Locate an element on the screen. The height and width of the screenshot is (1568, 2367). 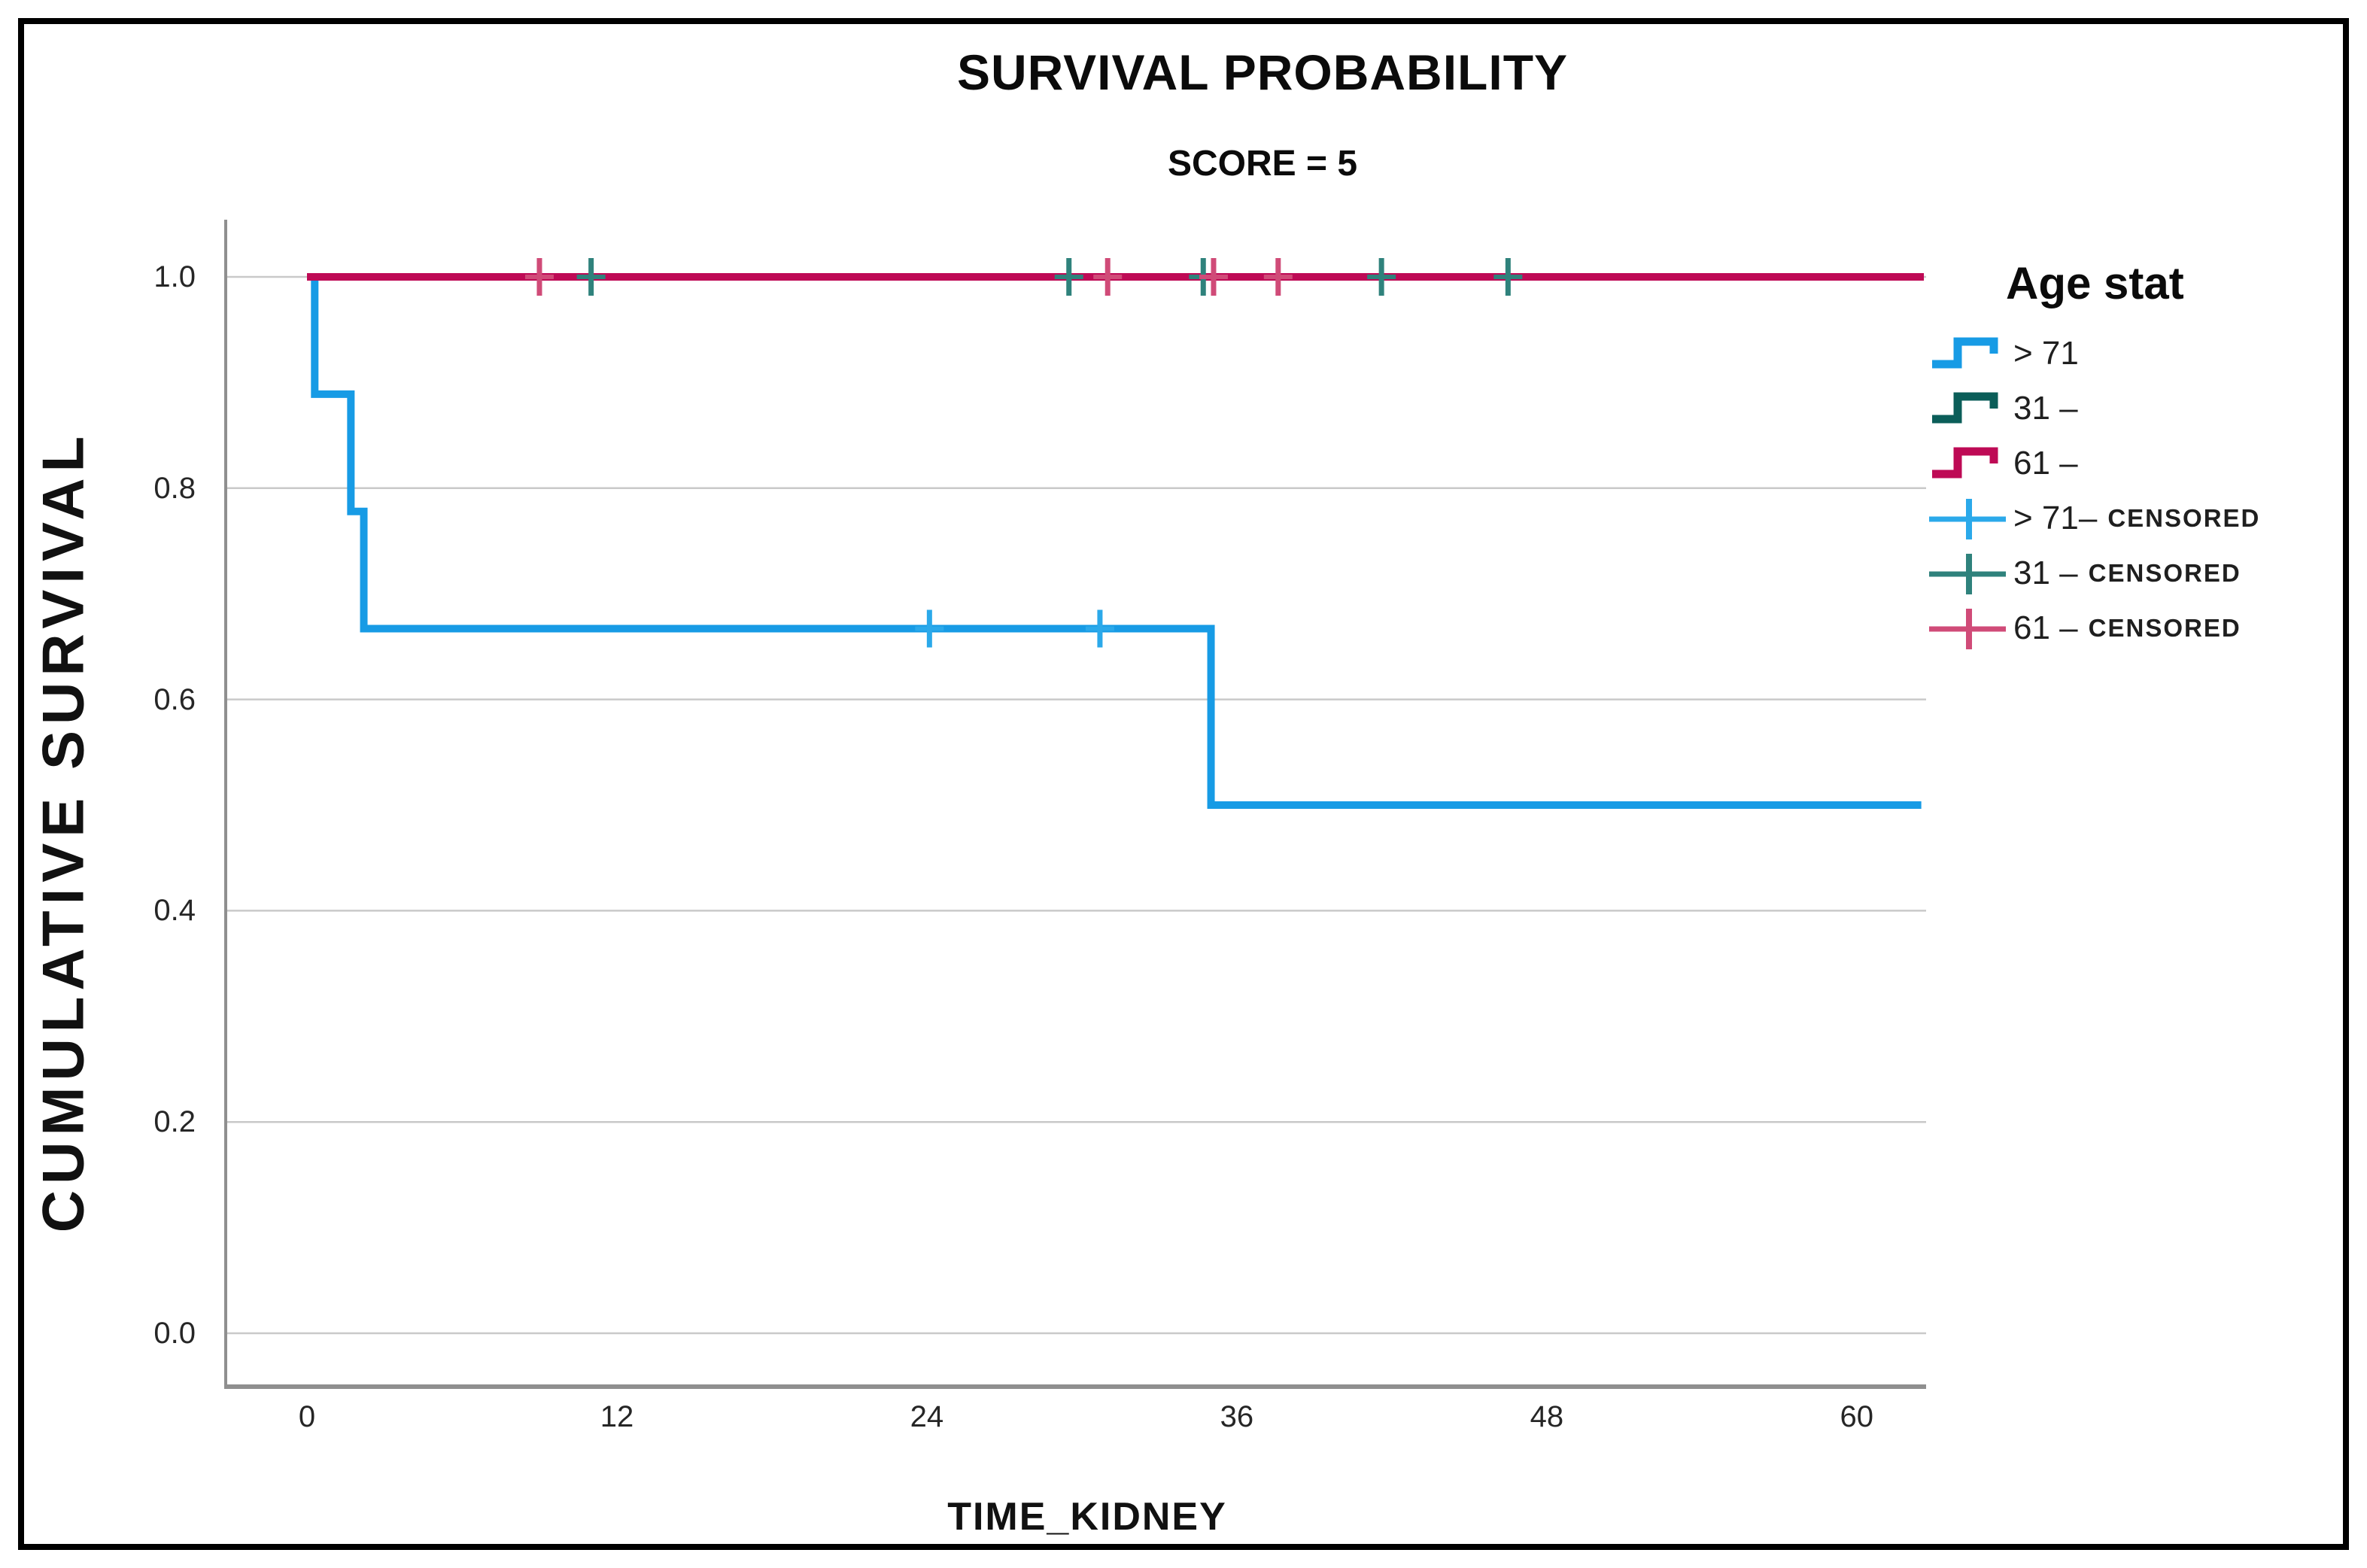
chart-title: SURVIVAL PROBABILITY is located at coordinates (1262, 72).